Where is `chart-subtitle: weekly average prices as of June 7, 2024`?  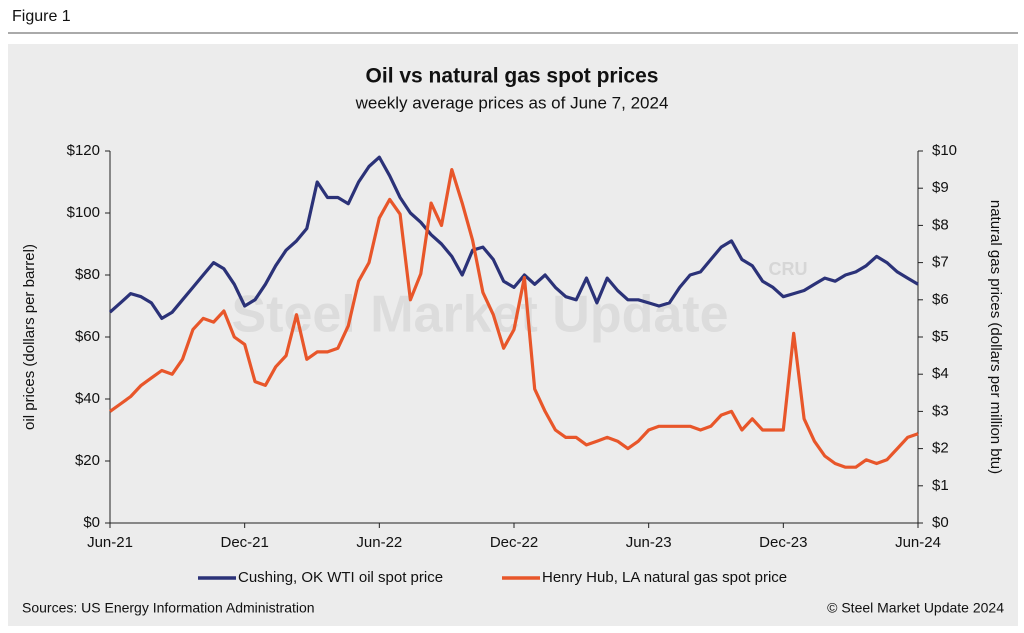
chart-subtitle: weekly average prices as of June 7, 2024 is located at coordinates (512, 102).